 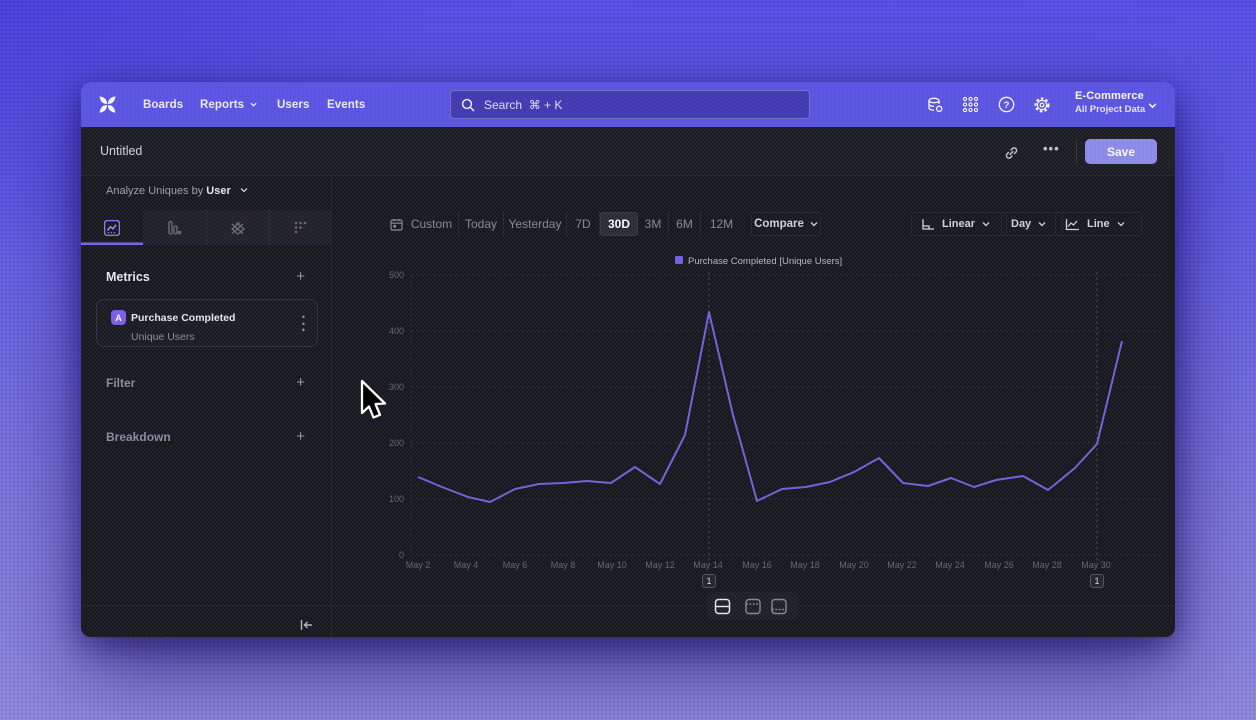 I want to click on svg-text: May 22, so click(x=902, y=565).